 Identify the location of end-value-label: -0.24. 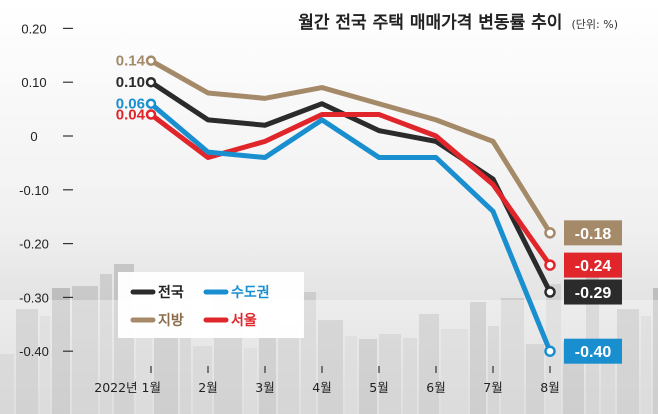
(593, 266).